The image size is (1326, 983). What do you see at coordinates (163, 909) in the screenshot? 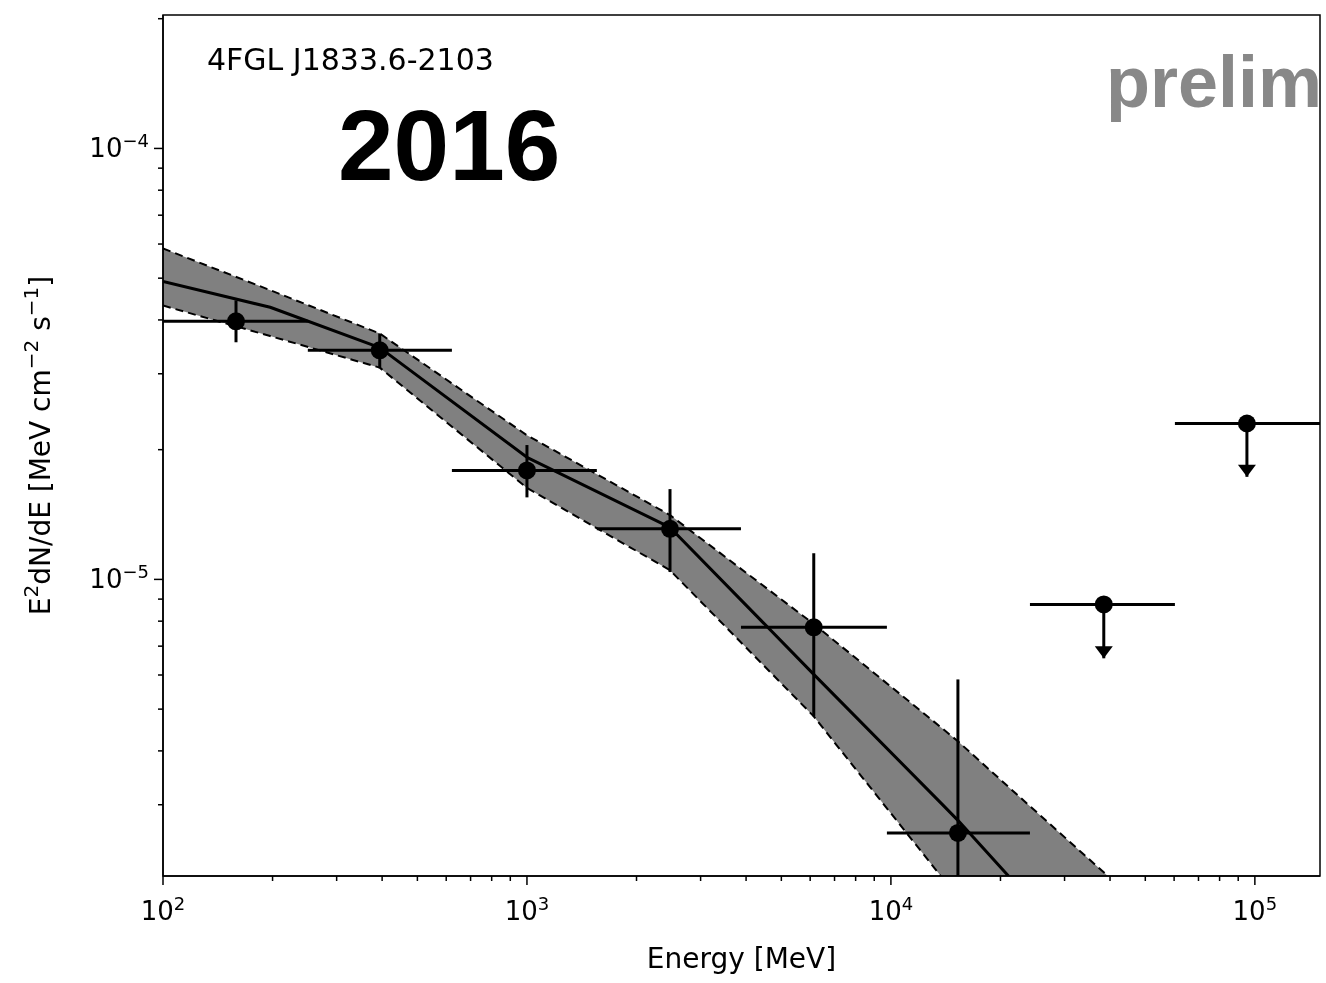
I see `x-tick-label: 10$^{2}$` at bounding box center [163, 909].